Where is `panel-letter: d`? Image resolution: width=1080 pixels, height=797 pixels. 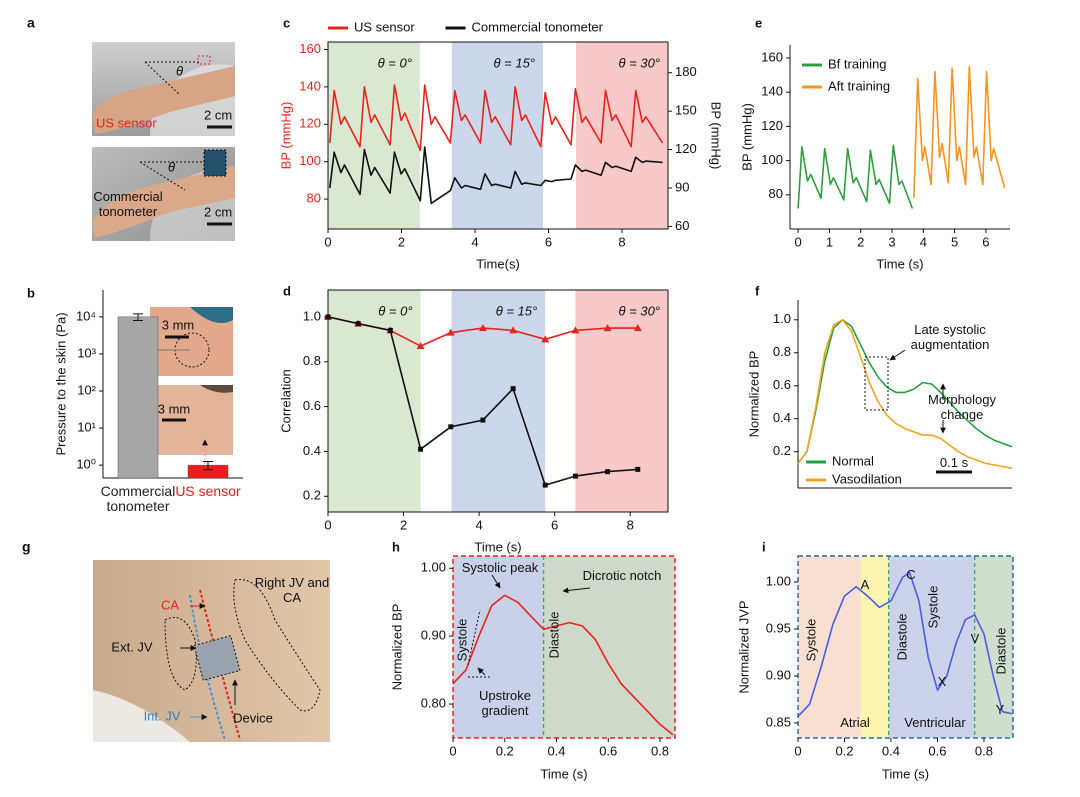
panel-letter: d is located at coordinates (287, 290).